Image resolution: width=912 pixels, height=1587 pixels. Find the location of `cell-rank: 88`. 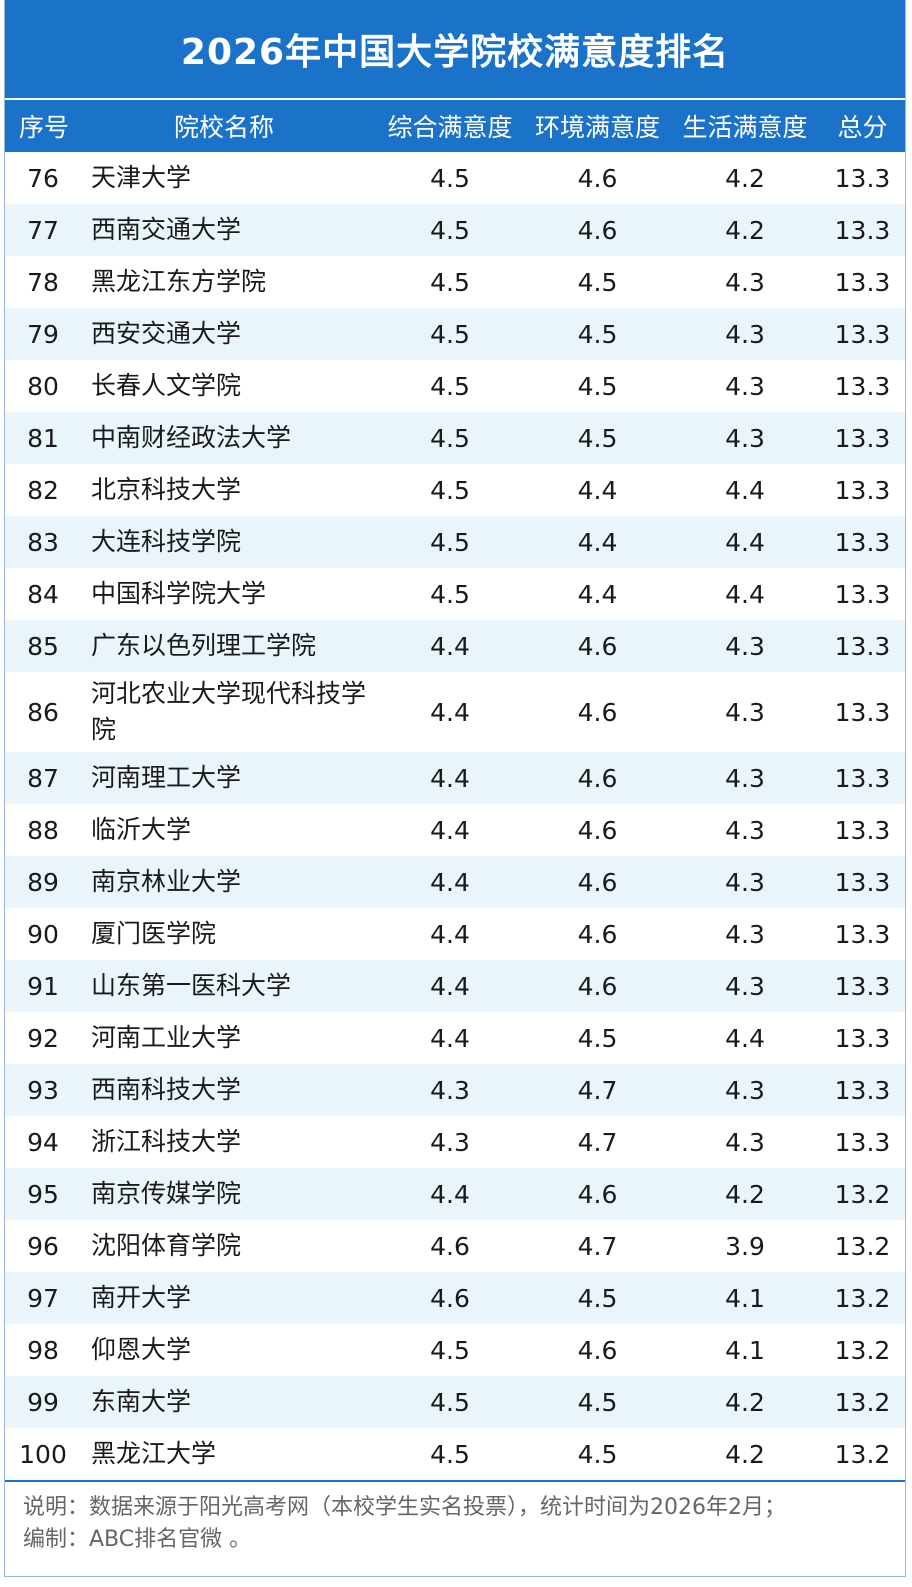

cell-rank: 88 is located at coordinates (44, 830).